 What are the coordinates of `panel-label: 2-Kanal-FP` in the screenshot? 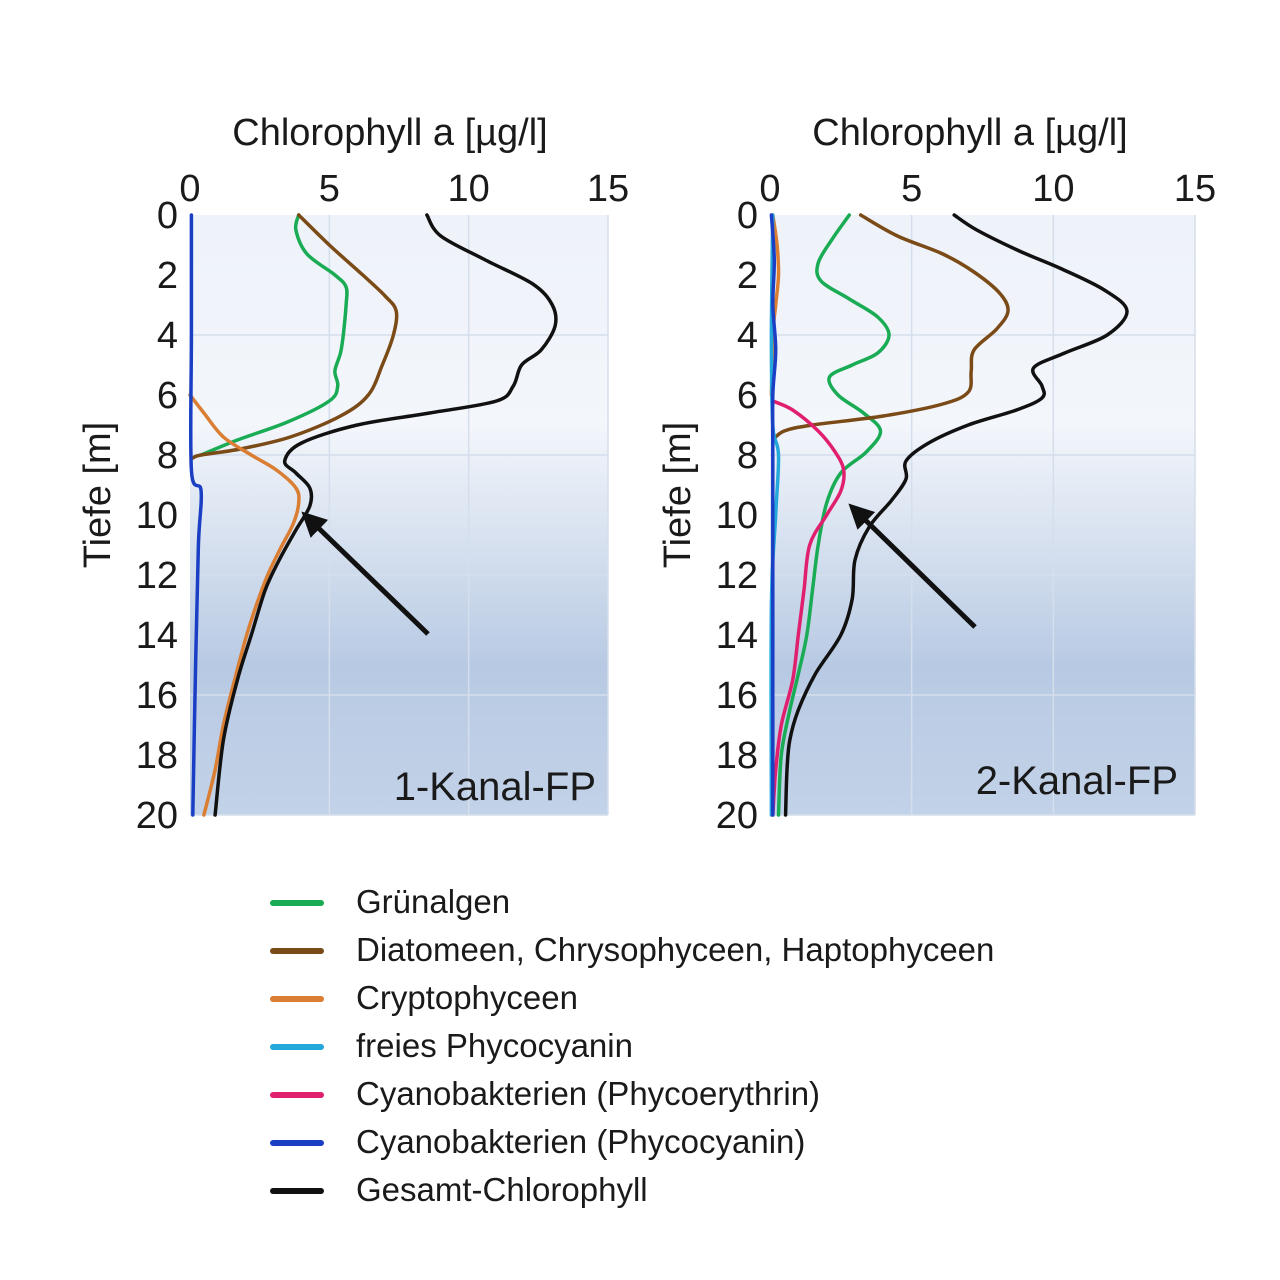 It's located at (1077, 781).